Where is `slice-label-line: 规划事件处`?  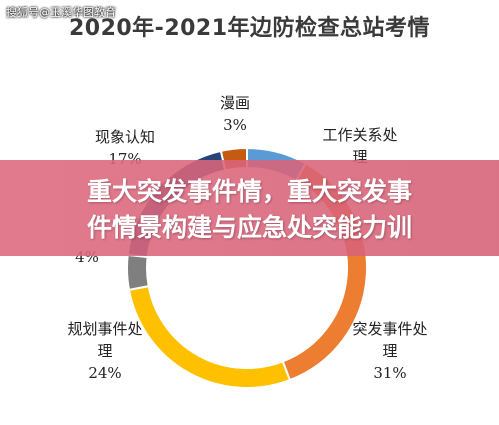
slice-label-line: 规划事件处 is located at coordinates (105, 329).